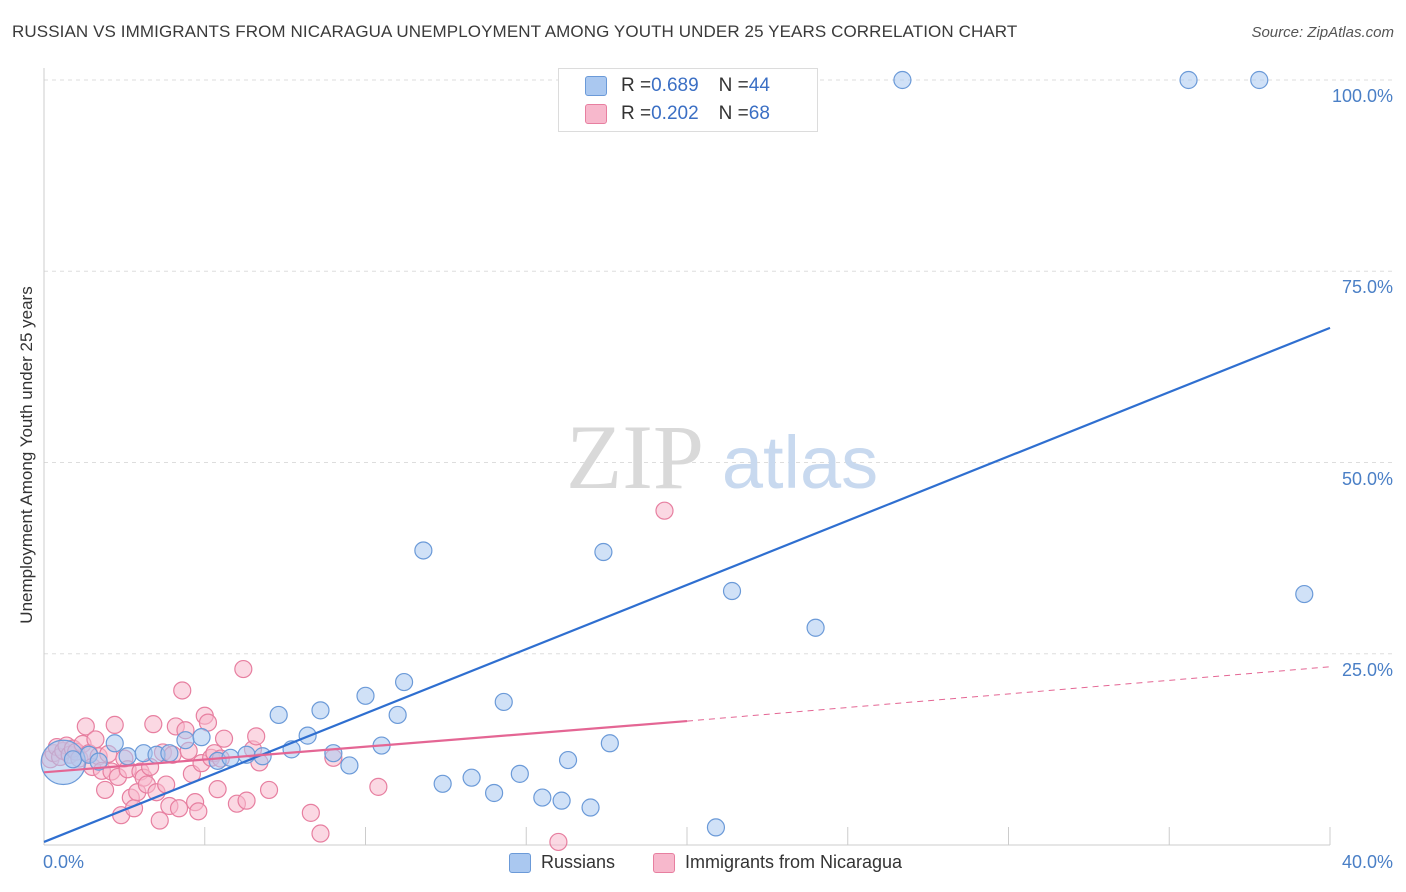 Image resolution: width=1406 pixels, height=892 pixels. Describe the element at coordinates (675, 113) in the screenshot. I see `r-value: 0.202` at that location.